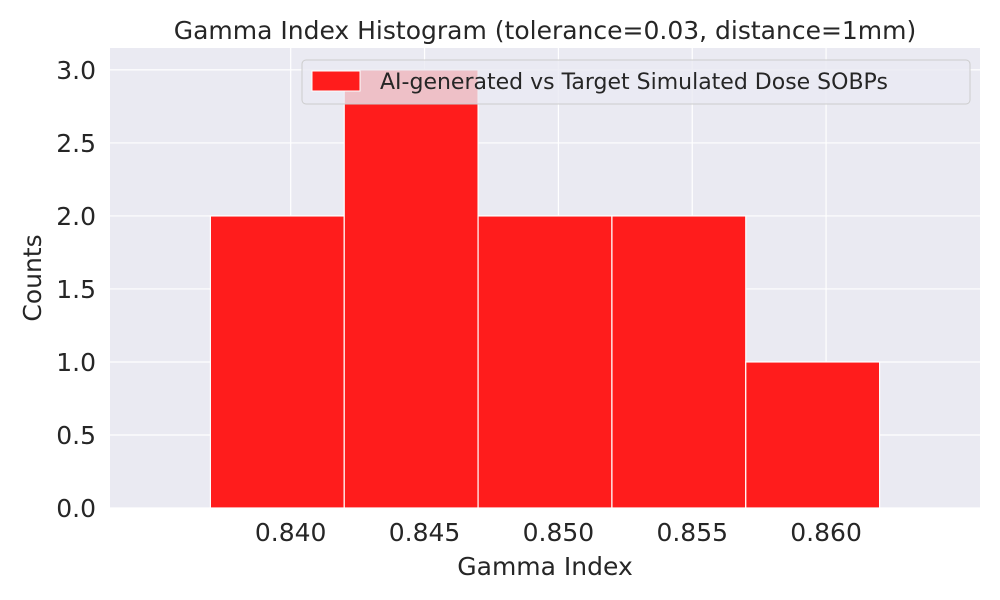  What do you see at coordinates (826, 532) in the screenshot?
I see `x-tick-label: 0.860` at bounding box center [826, 532].